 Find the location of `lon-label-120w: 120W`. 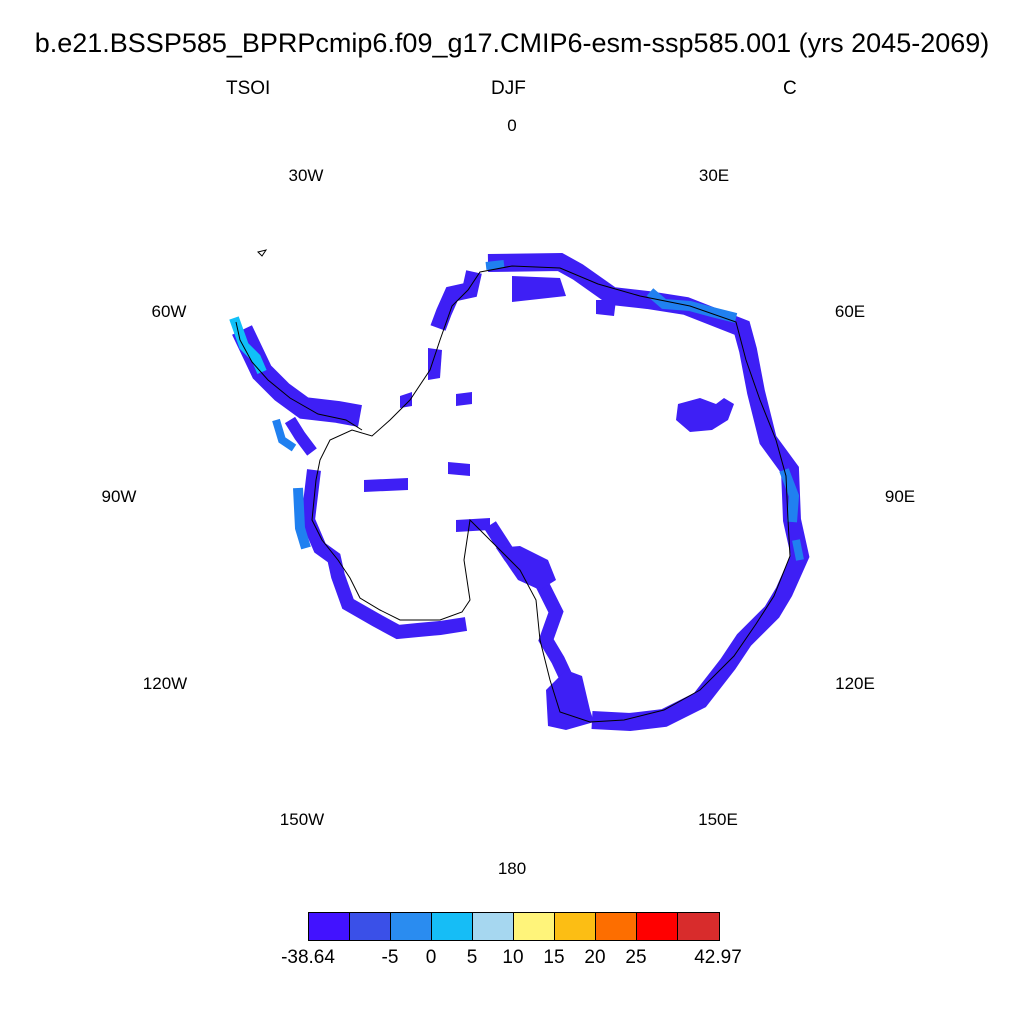

lon-label-120w: 120W is located at coordinates (165, 683).